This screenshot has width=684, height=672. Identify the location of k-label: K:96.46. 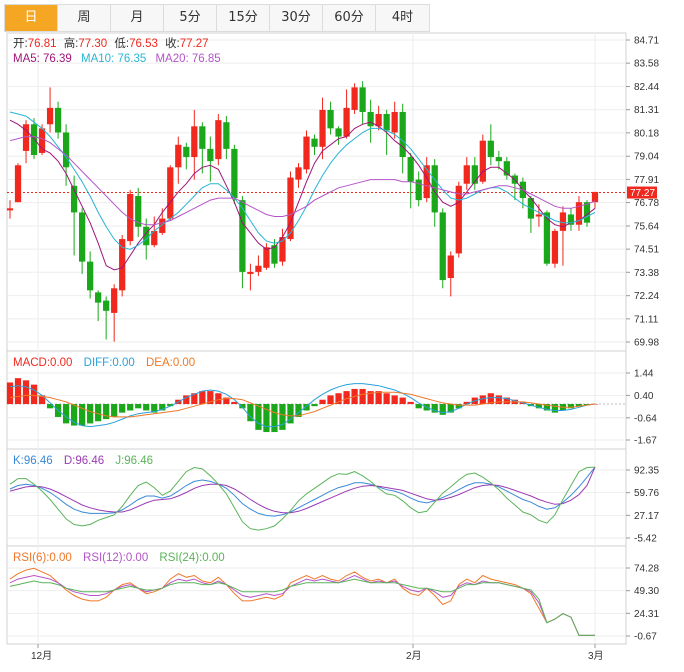
(33, 461).